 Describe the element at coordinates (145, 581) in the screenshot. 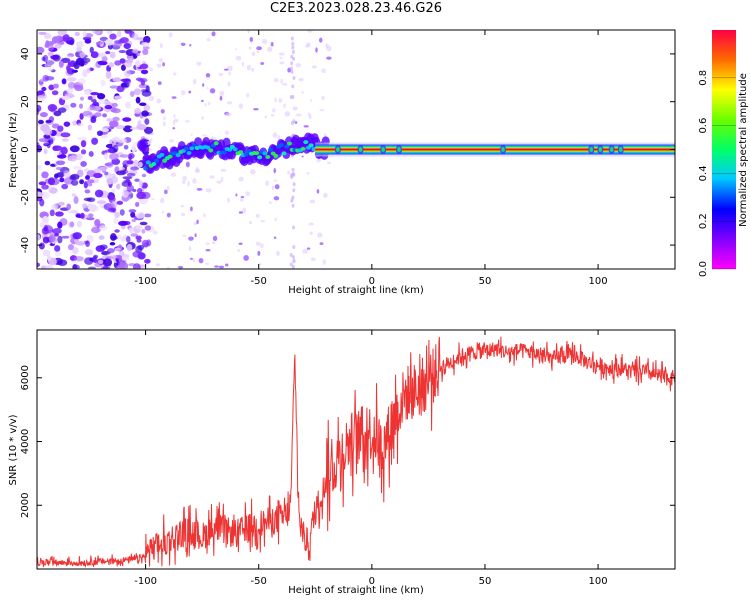

I see `snr-x-tick-label: -100` at that location.